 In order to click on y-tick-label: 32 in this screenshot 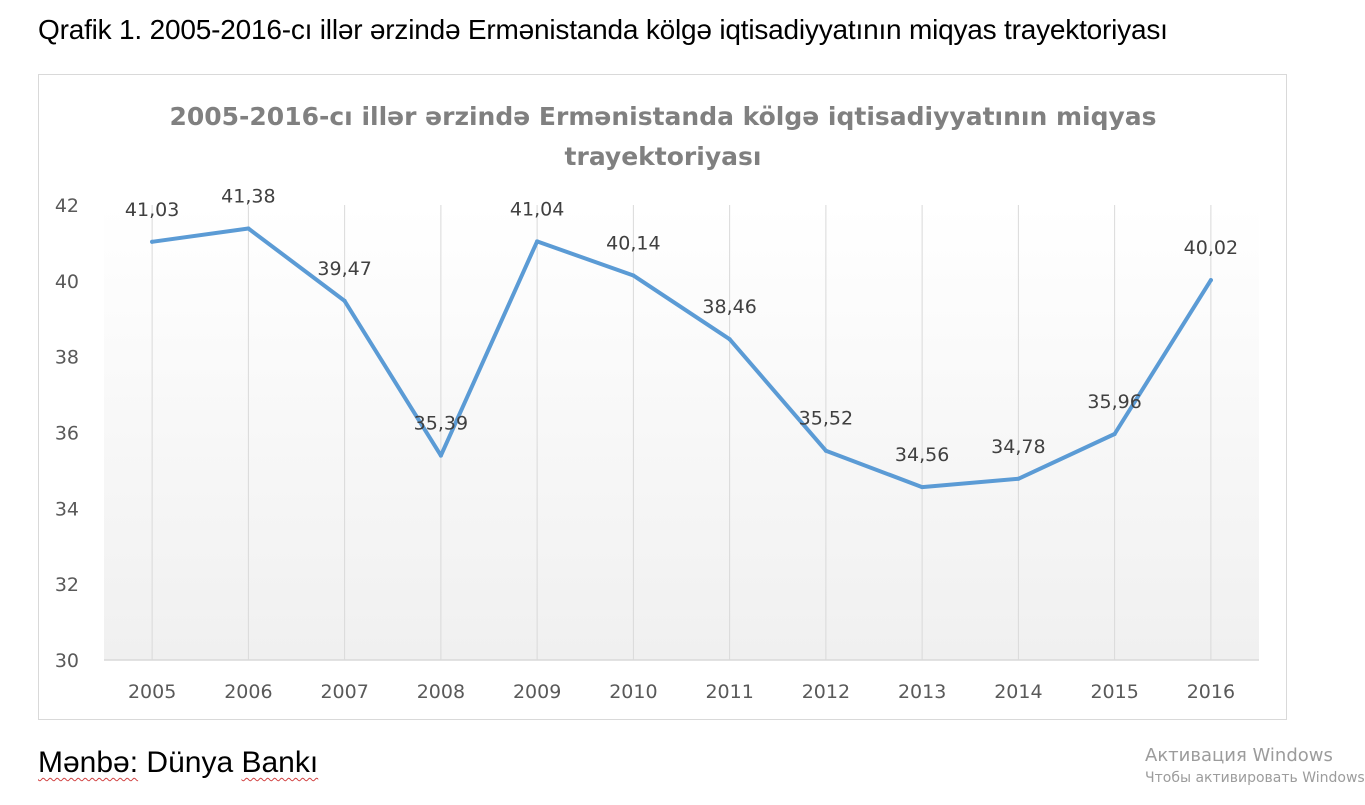, I will do `click(67, 585)`.